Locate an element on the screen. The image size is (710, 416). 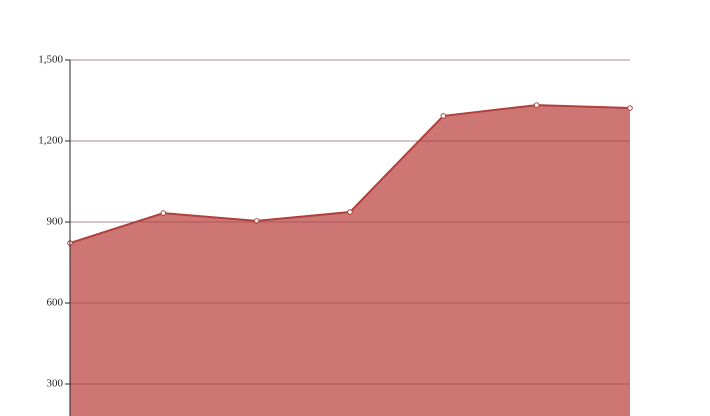
y-tick-label: 1,500 is located at coordinates (50, 60).